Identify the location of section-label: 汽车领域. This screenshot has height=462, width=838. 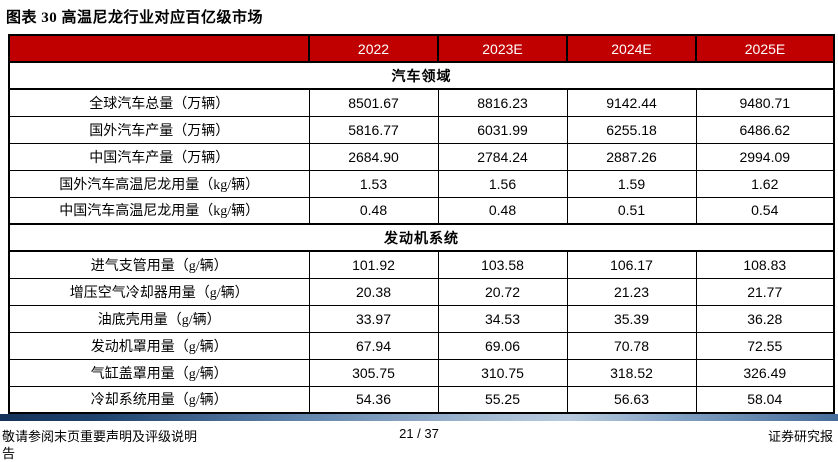
(421, 75).